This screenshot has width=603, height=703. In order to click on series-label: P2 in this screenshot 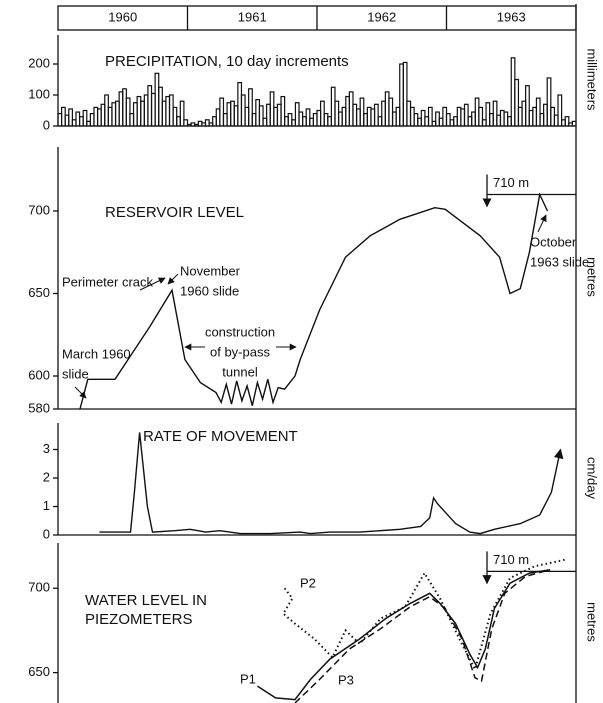, I will do `click(308, 582)`.